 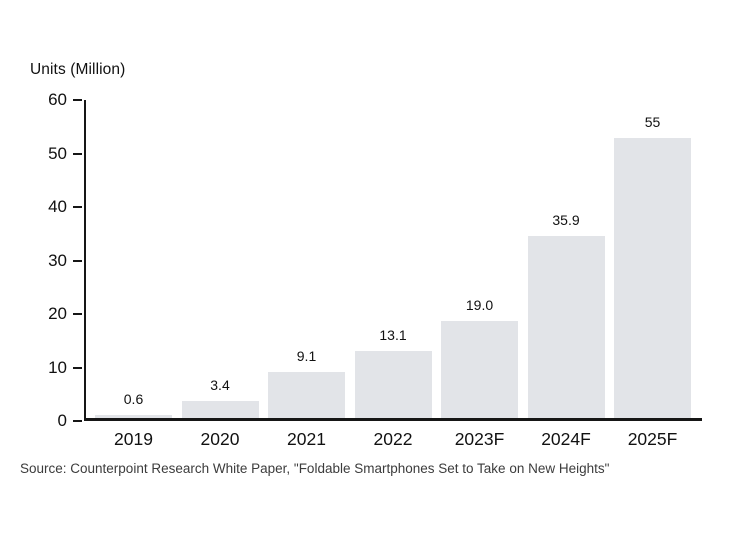 What do you see at coordinates (306, 439) in the screenshot?
I see `x-axis-label: 2021` at bounding box center [306, 439].